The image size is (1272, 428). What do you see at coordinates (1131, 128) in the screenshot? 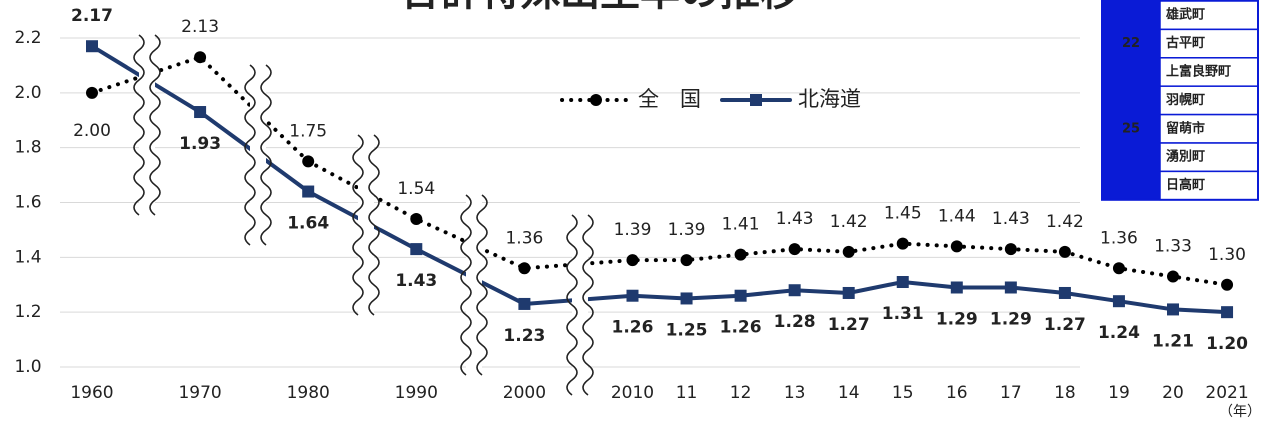
I see `table-rank: 25` at bounding box center [1131, 128].